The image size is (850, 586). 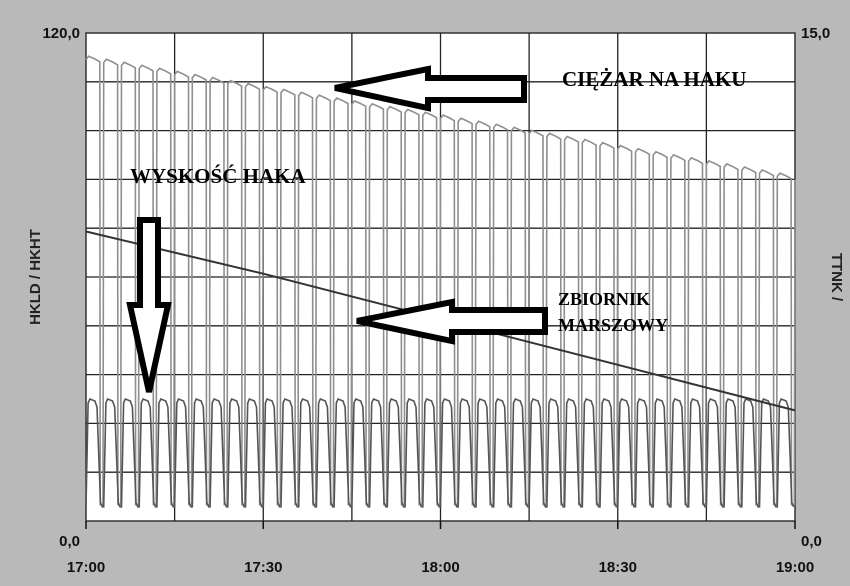 What do you see at coordinates (440, 548) in the screenshot?
I see `x-axis-ticks: 17:00 17:30 18:00 18:30 19:00` at bounding box center [440, 548].